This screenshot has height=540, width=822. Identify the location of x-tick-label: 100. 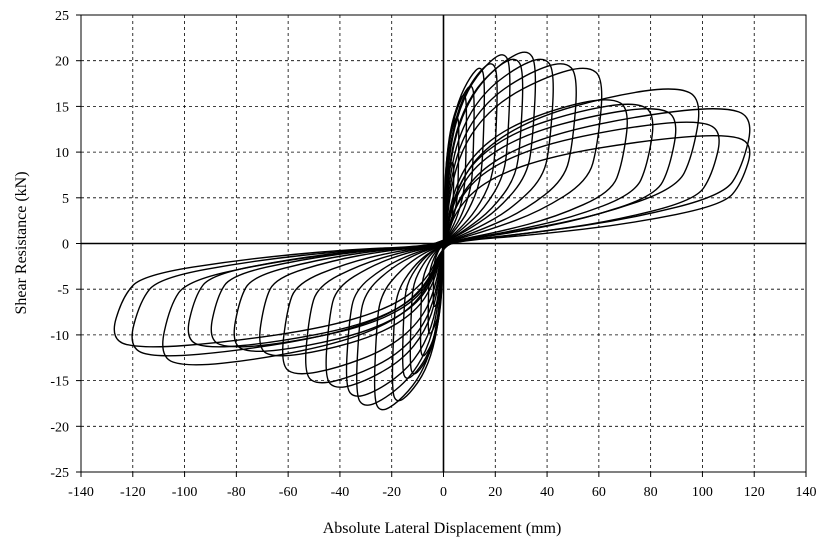
(702, 492).